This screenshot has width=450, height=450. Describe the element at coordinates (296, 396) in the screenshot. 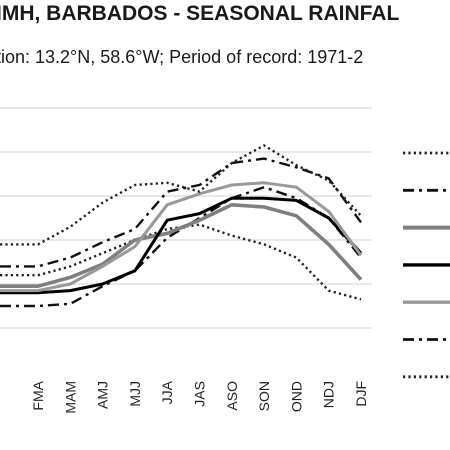

I see `x-tick-label: OND` at that location.